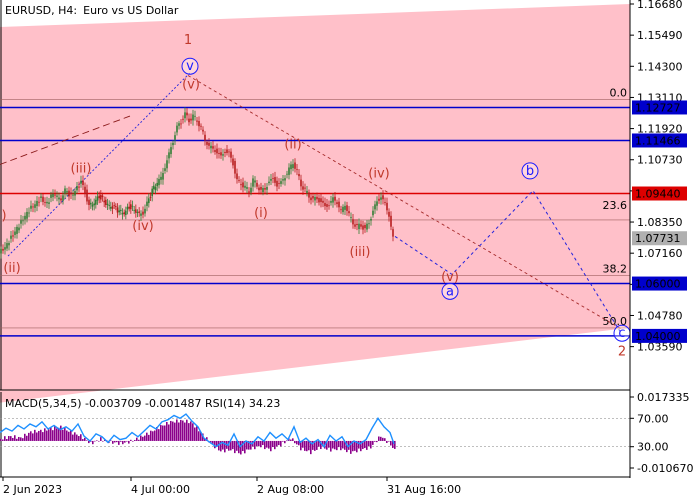 The height and width of the screenshot is (500, 700). I want to click on price-tick-label: 1.14300, so click(660, 66).